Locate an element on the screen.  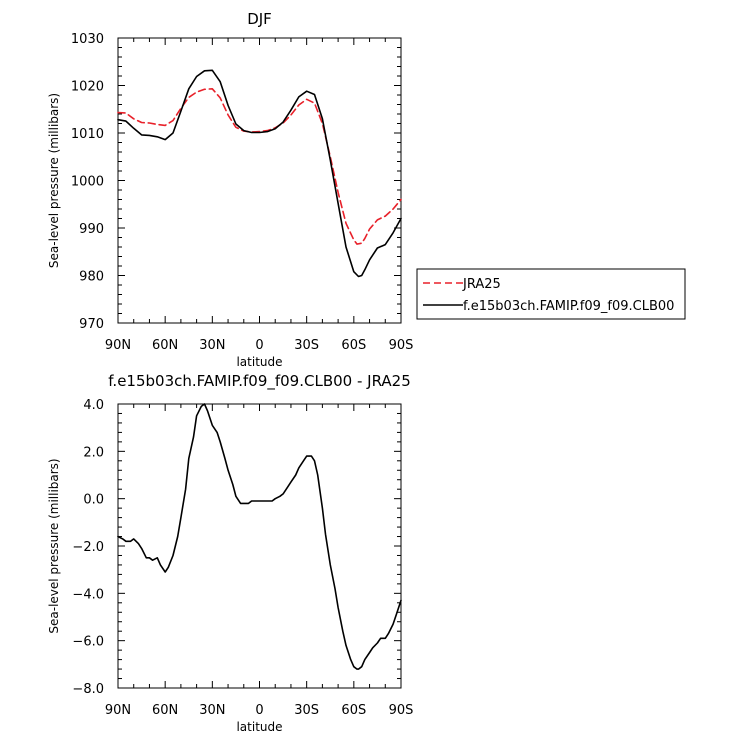
y-tick-label: −6.0 is located at coordinates (88, 642).